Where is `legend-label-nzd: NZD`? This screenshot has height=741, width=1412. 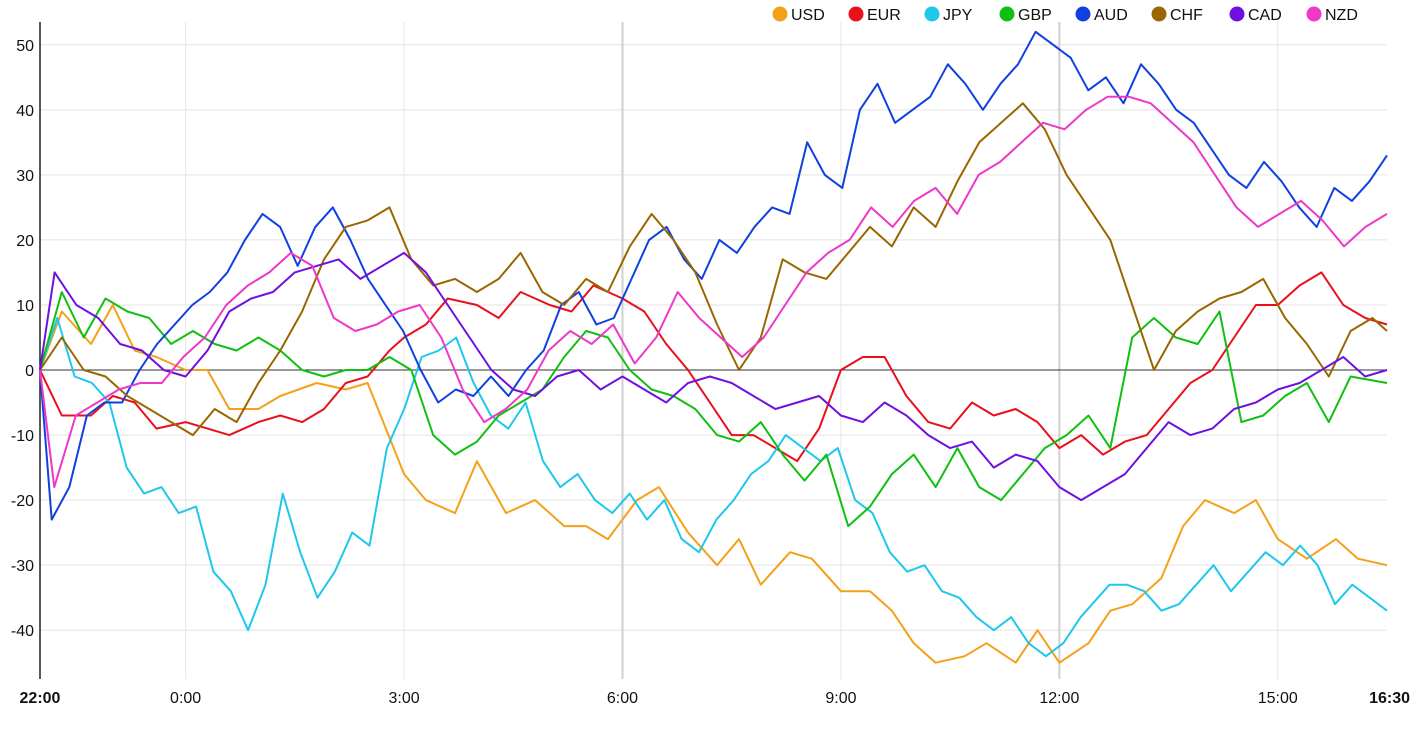
legend-label-nzd: NZD is located at coordinates (1341, 15).